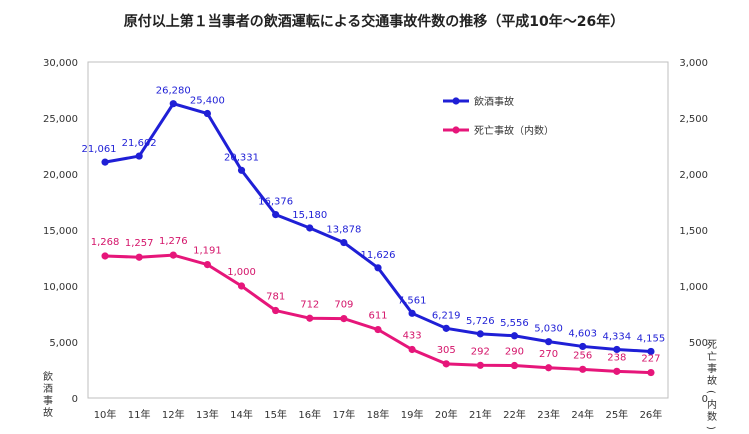 The image size is (749, 434). Describe the element at coordinates (650, 359) in the screenshot. I see `data-label: 227` at that location.